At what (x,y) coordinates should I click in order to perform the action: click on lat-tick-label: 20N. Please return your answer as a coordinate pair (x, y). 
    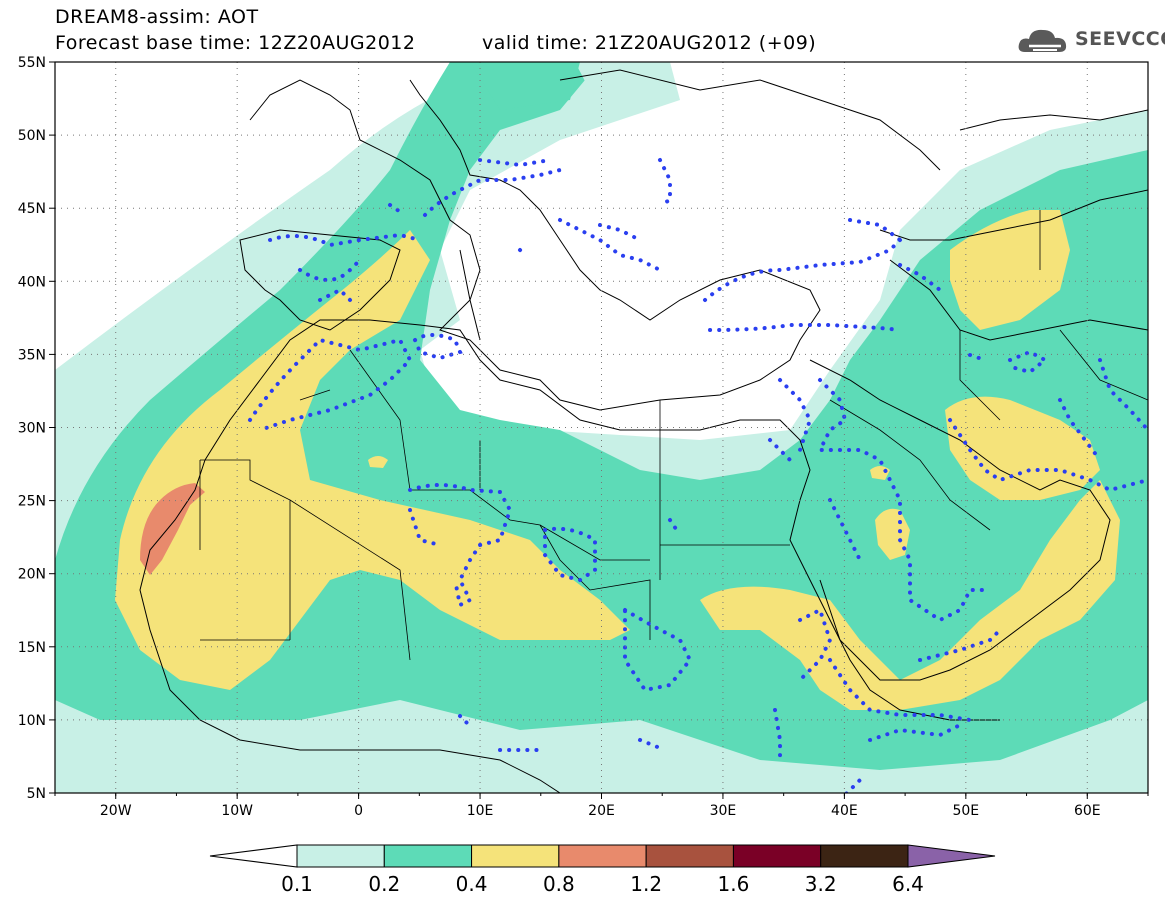
    Looking at the image, I should click on (32, 575).